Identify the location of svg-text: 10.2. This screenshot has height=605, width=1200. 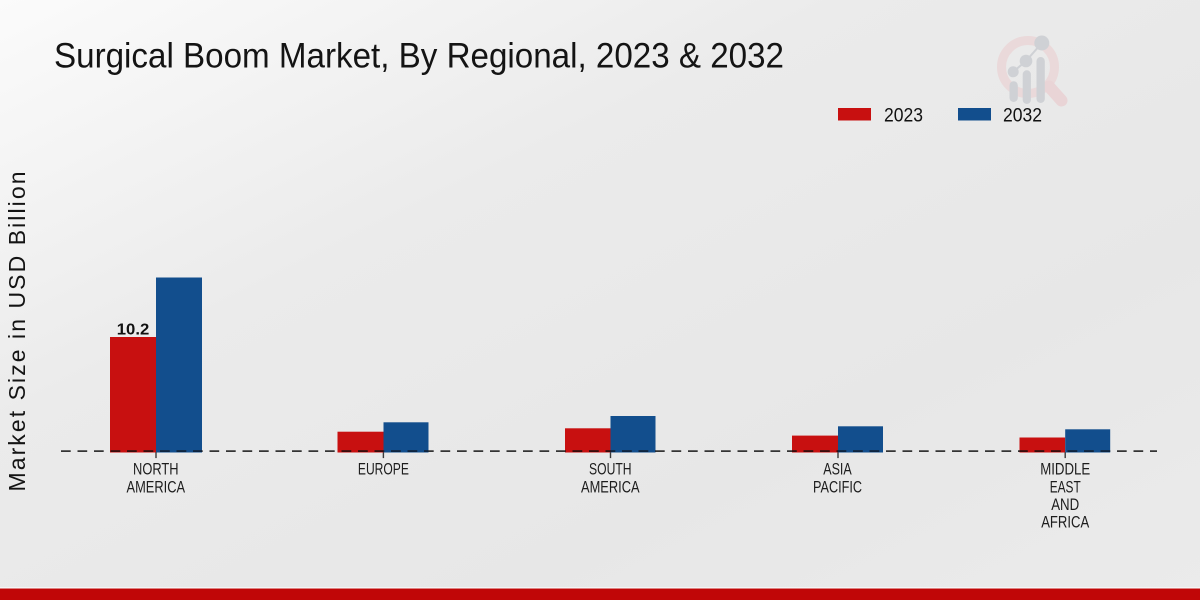
(133, 330).